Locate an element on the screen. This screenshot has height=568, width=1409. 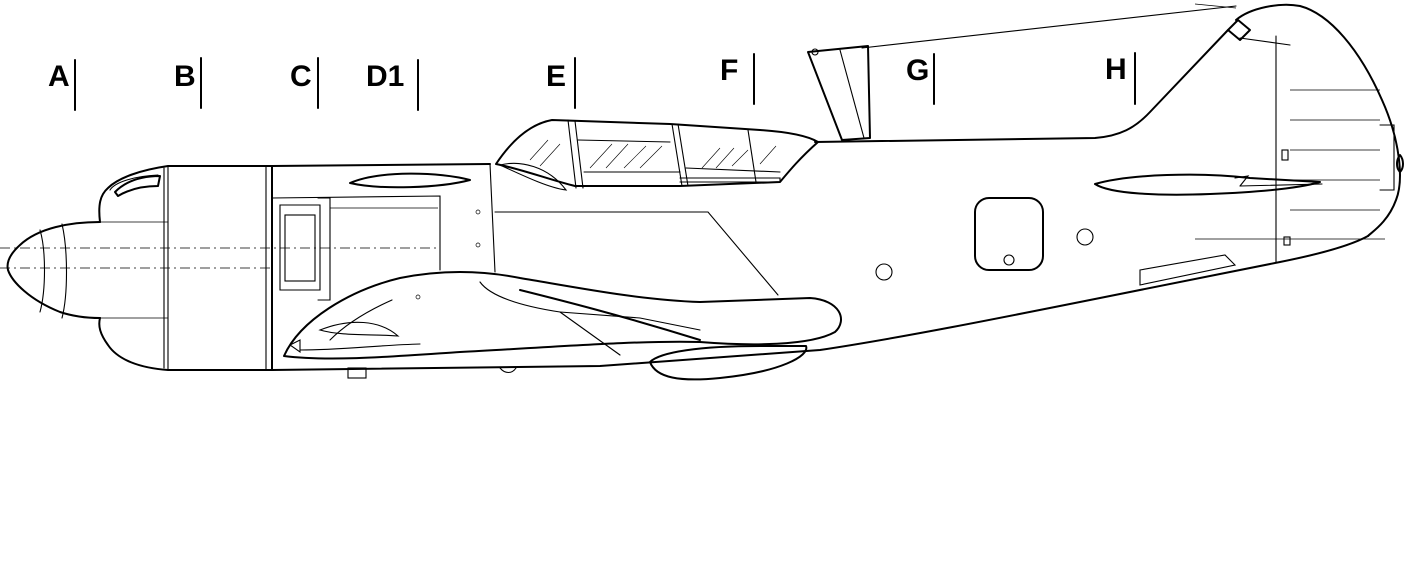
station-d1: D1 is located at coordinates (392, 85).